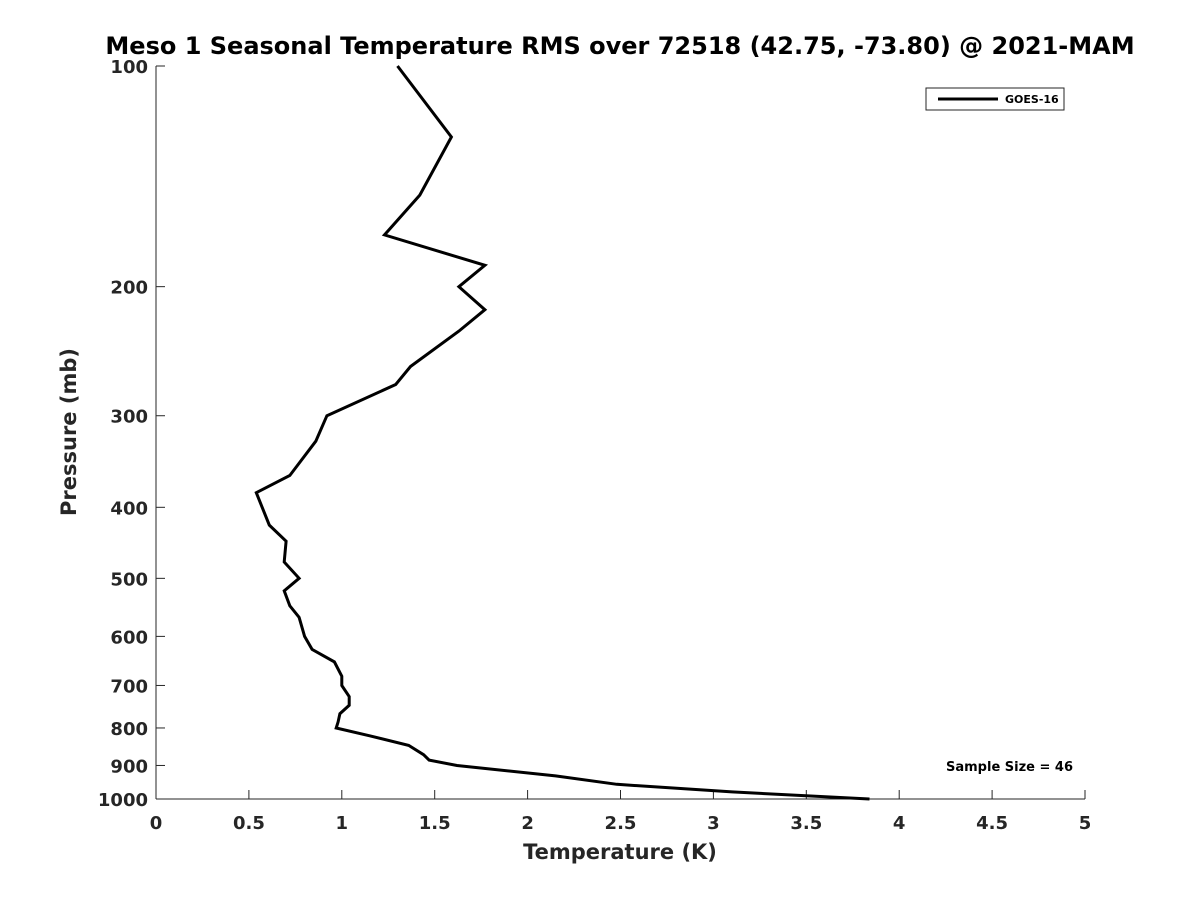  Describe the element at coordinates (342, 823) in the screenshot. I see `x-tick-label: 1` at that location.